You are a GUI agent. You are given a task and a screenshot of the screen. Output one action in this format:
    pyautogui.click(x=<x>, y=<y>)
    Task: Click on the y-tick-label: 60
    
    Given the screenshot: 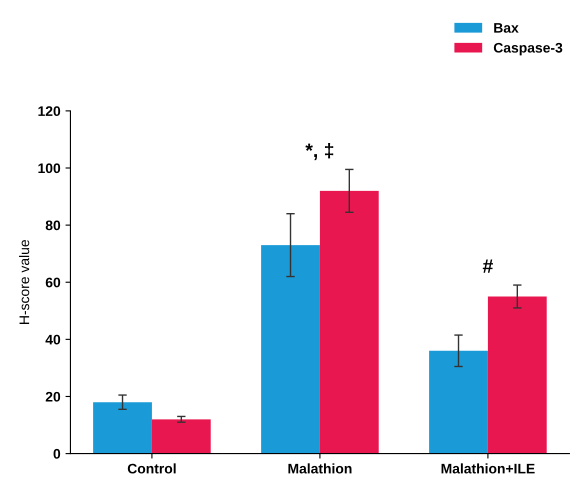 What is the action you would take?
    pyautogui.click(x=53, y=283)
    